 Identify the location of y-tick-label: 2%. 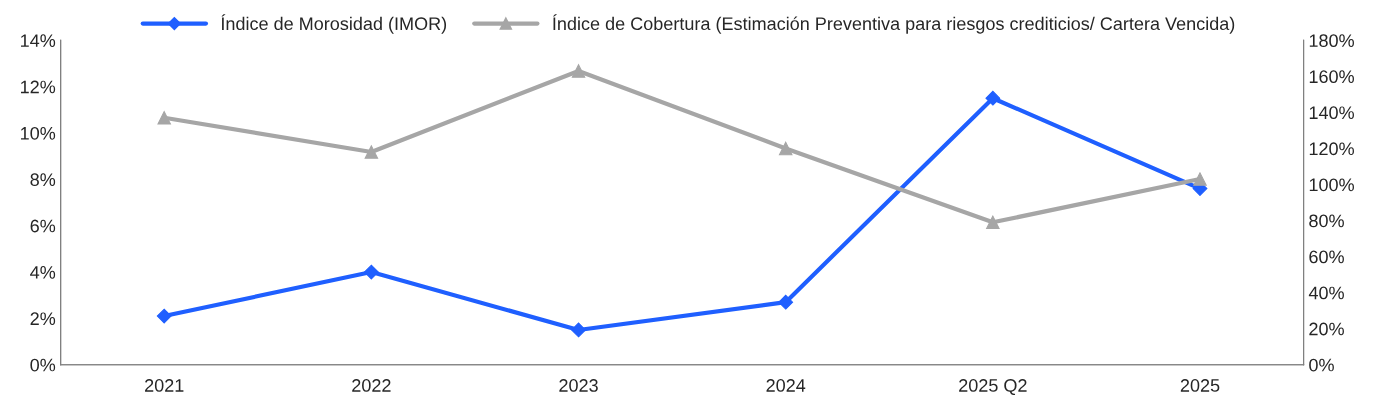
(43, 319).